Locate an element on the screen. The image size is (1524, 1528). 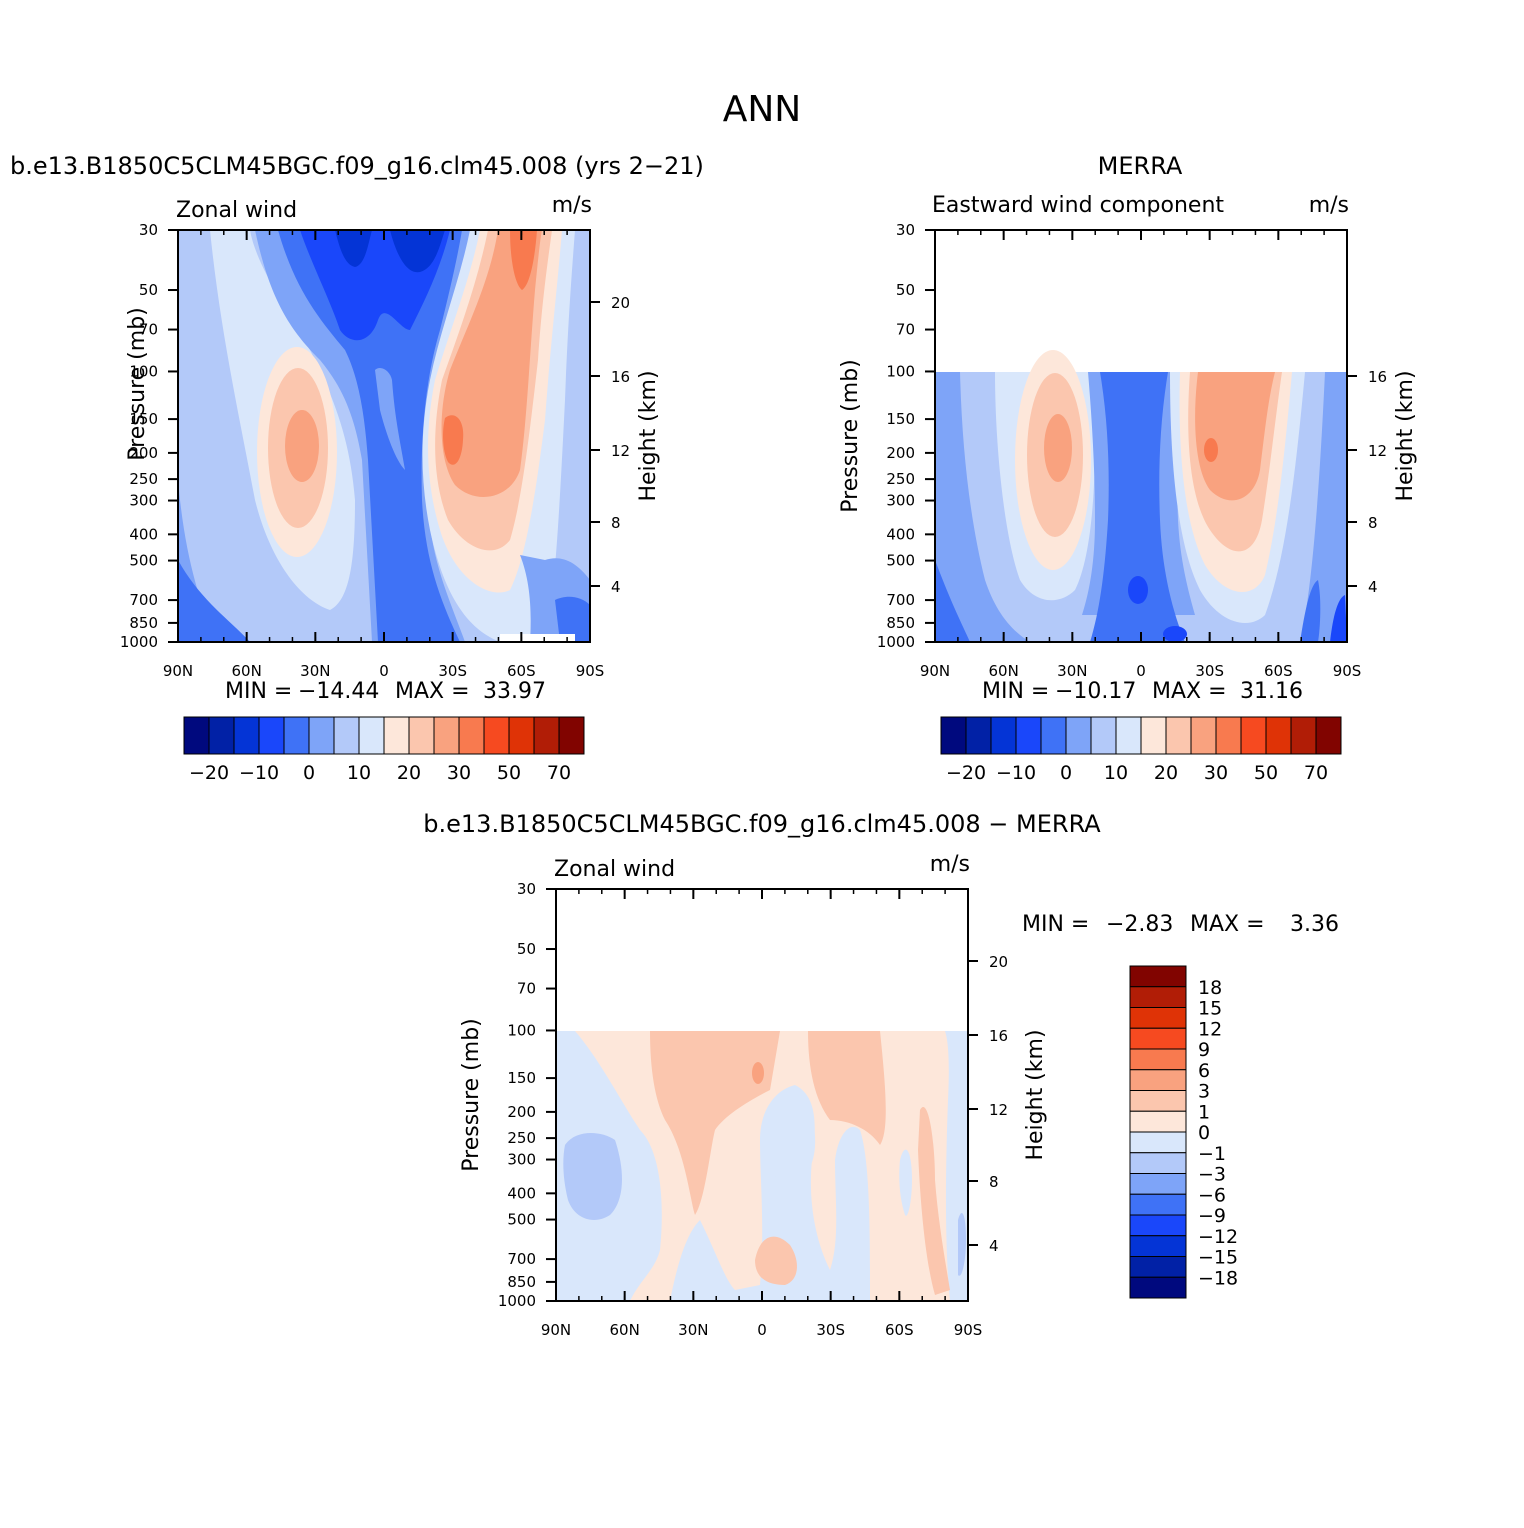
x-tick-label: 60N is located at coordinates (1004, 671).